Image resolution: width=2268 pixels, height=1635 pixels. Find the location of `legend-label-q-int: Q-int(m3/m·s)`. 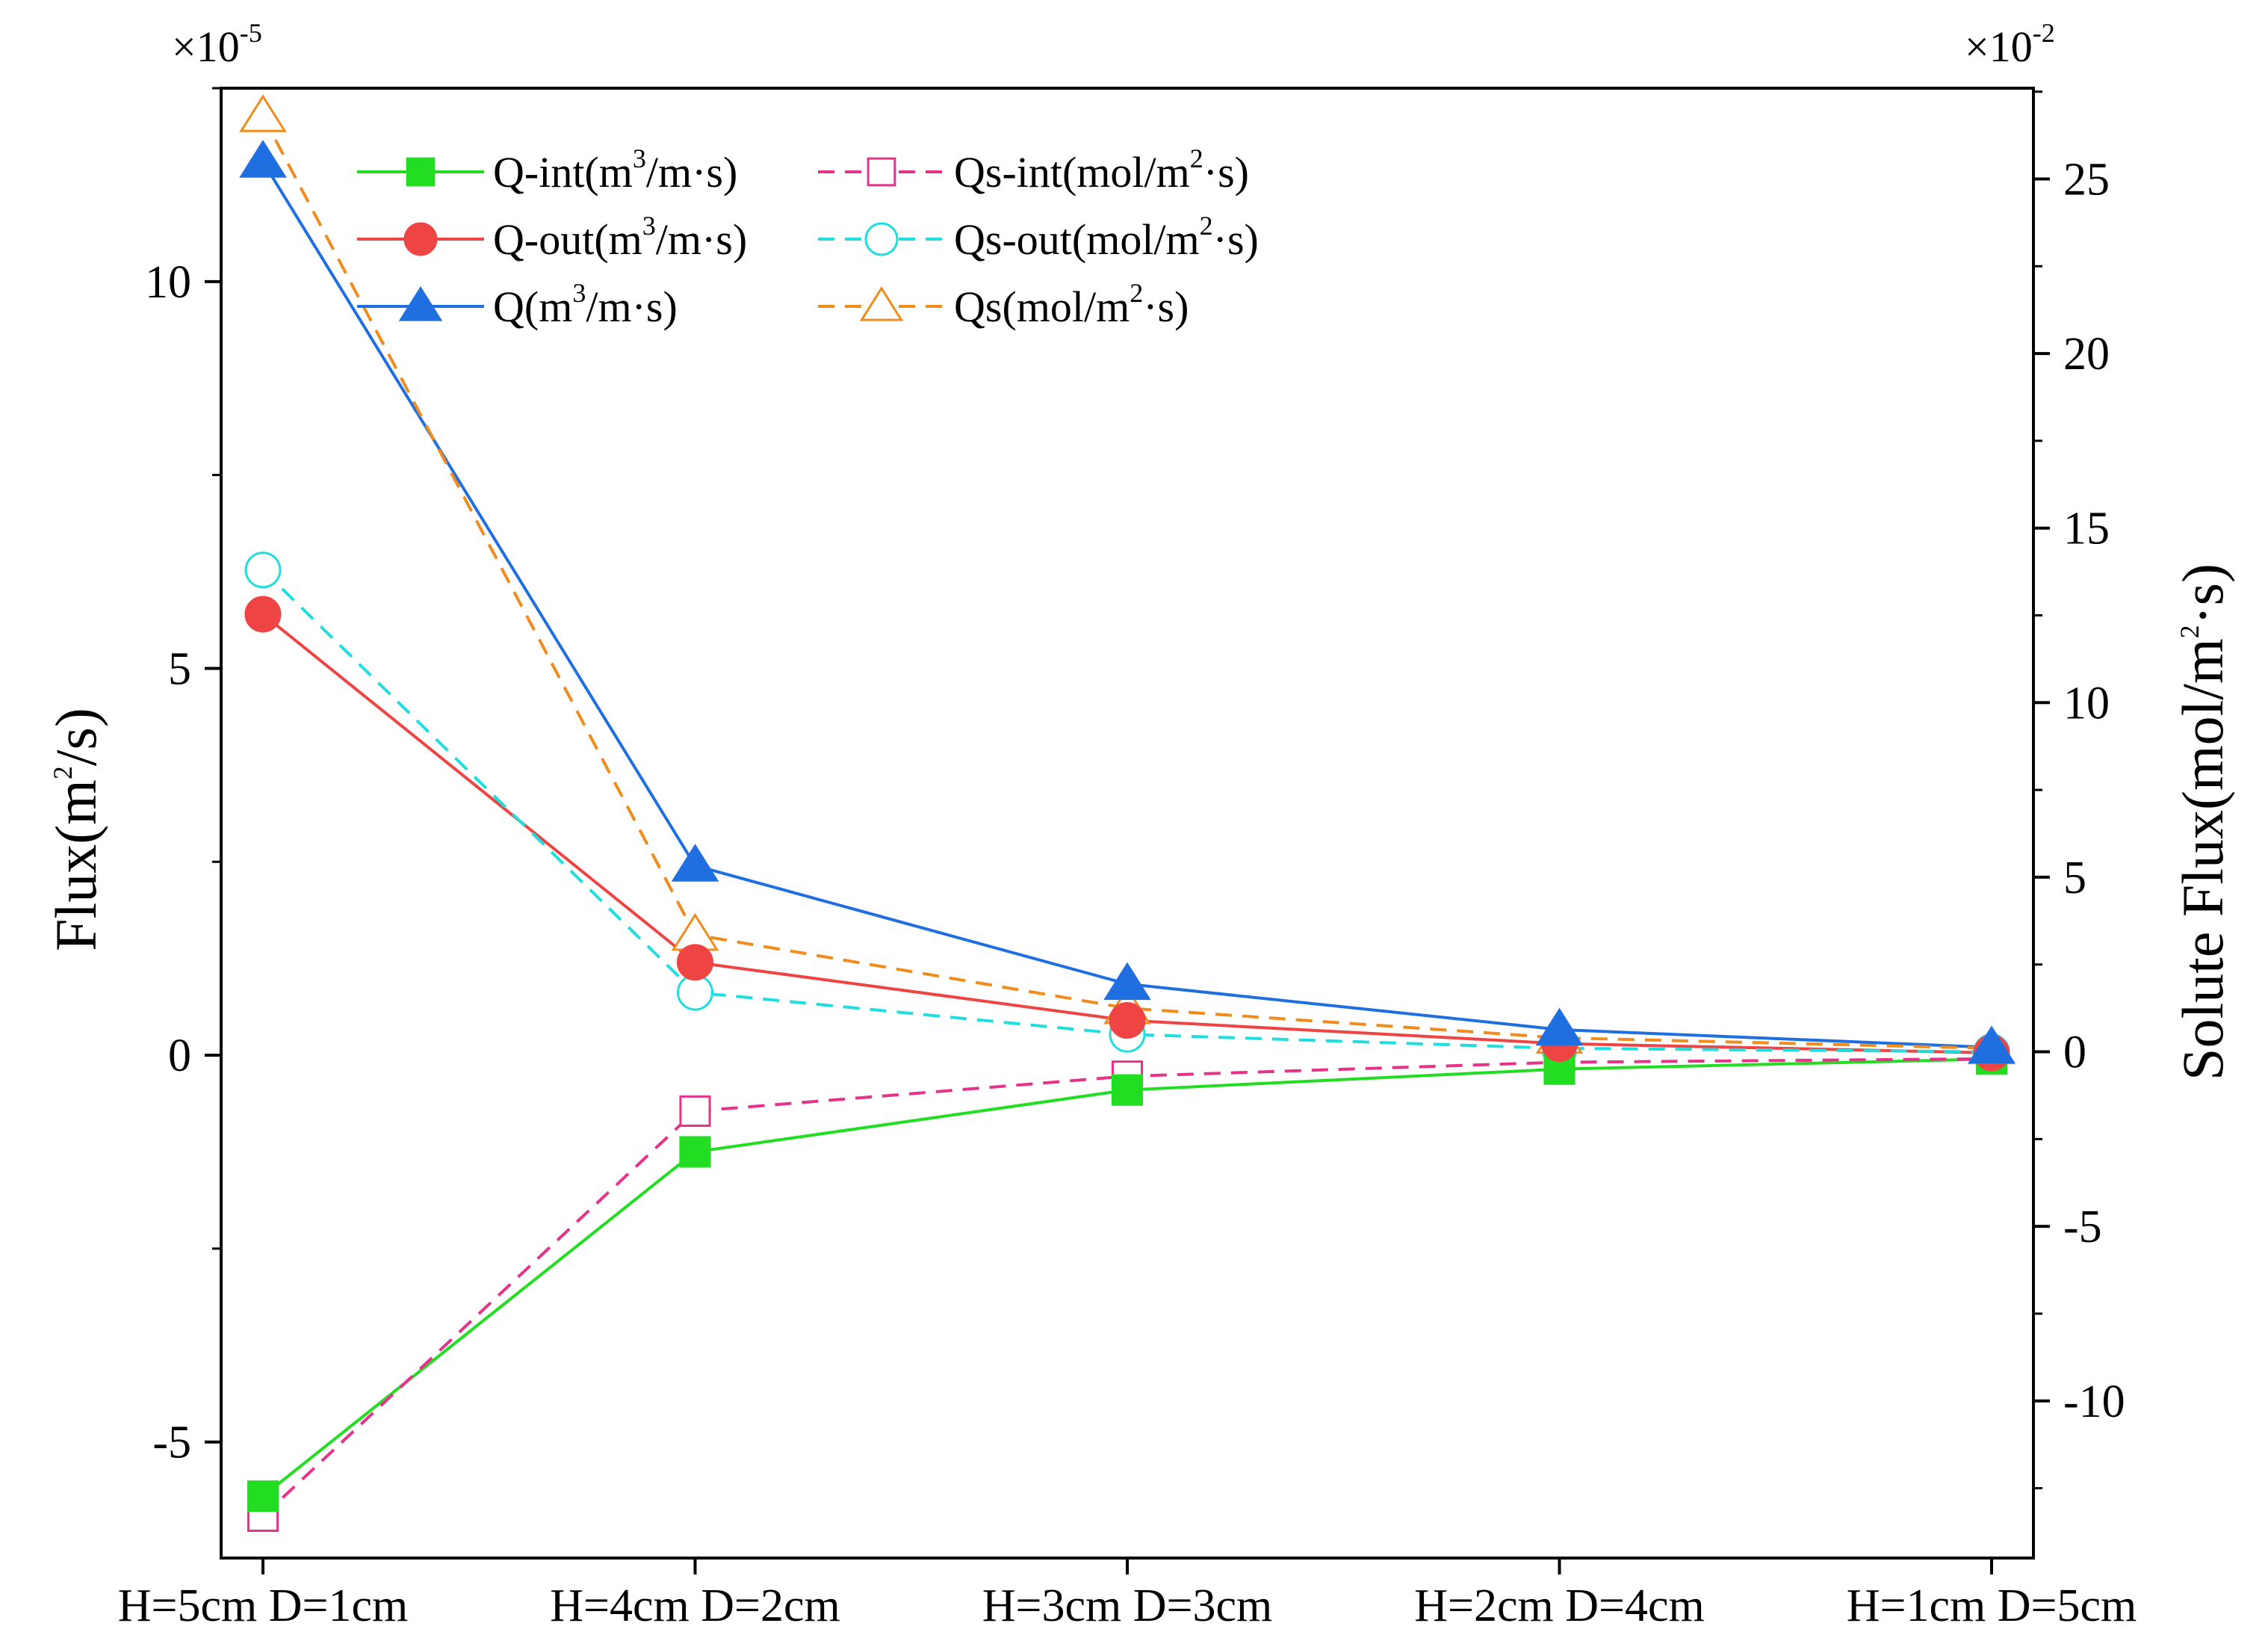

legend-label-q-int: Q-int(m3/m·s) is located at coordinates (615, 170).